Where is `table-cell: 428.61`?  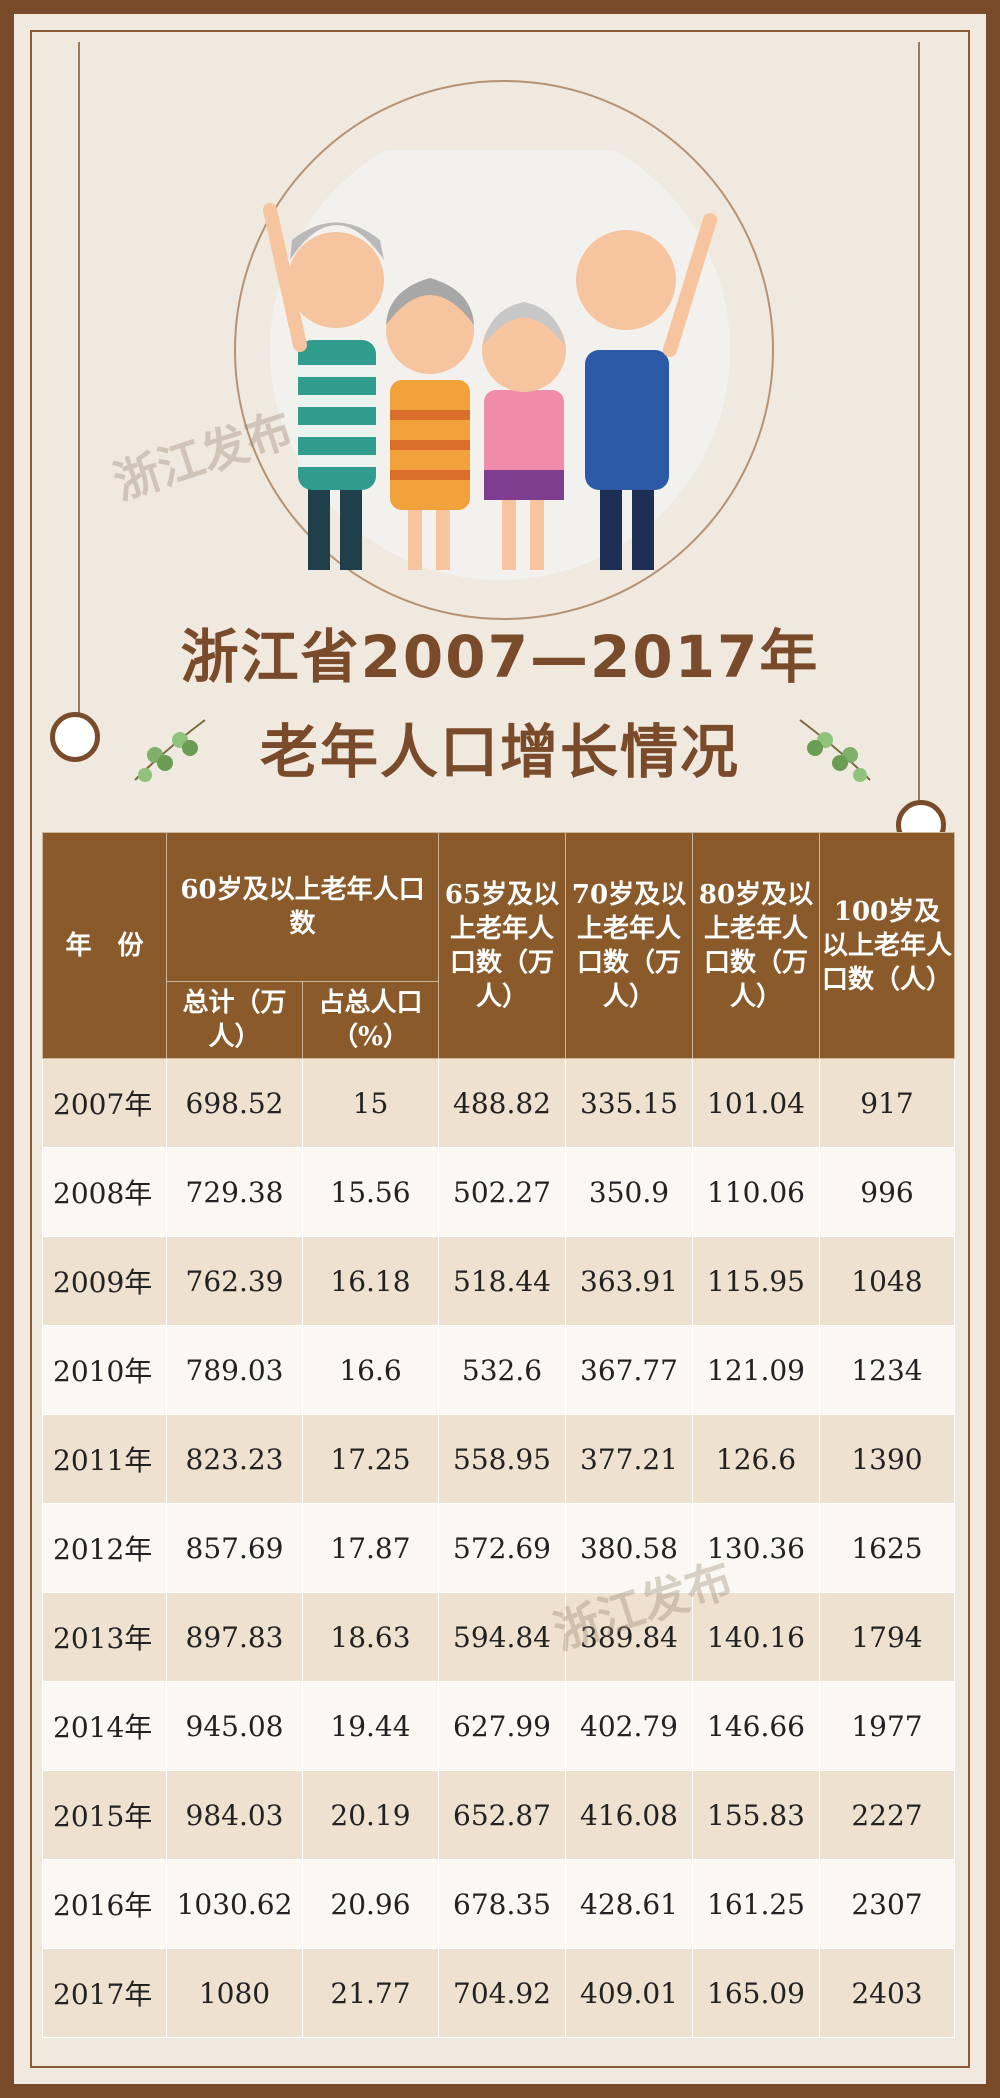 table-cell: 428.61 is located at coordinates (629, 1904).